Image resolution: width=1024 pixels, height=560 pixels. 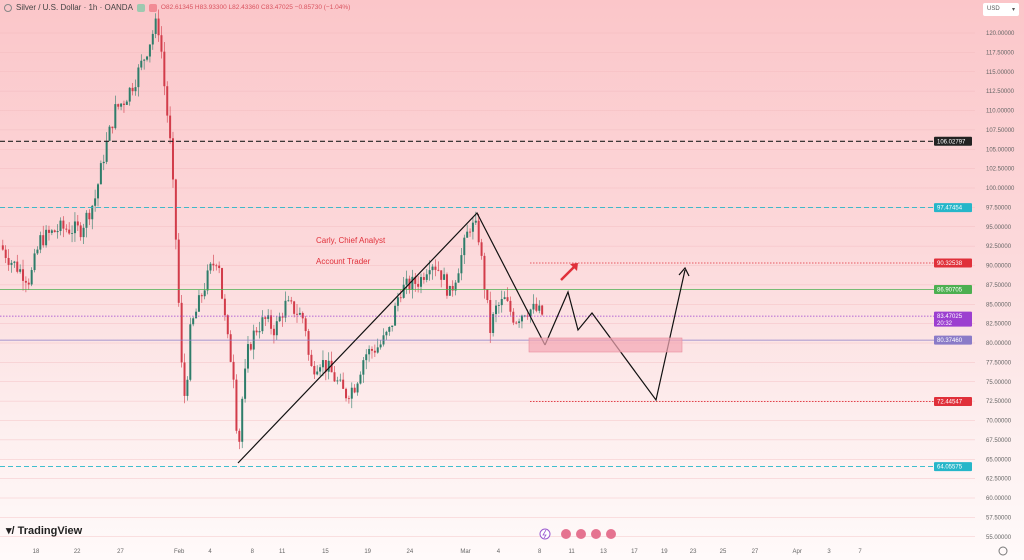 What do you see at coordinates (577, 534) in the screenshot?
I see `bottom-events` at bounding box center [577, 534].